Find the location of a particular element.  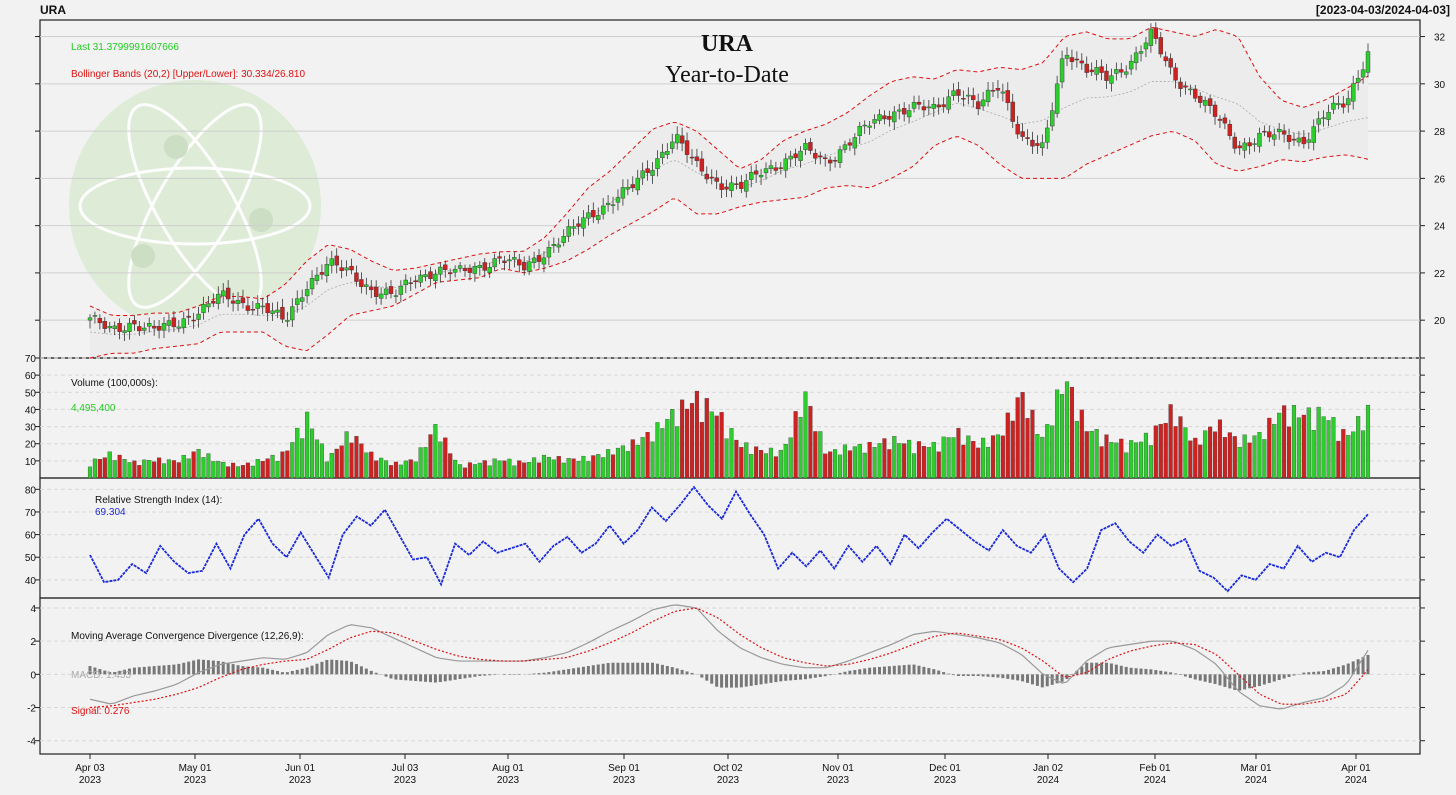

x-tick-label: May 01 is located at coordinates (195, 768).